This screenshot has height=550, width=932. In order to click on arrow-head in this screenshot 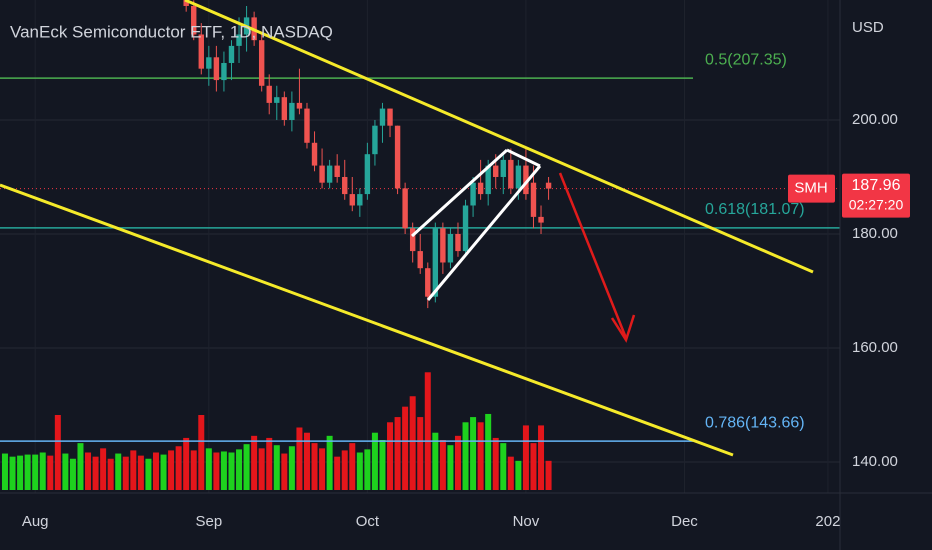, I will do `click(623, 328)`.